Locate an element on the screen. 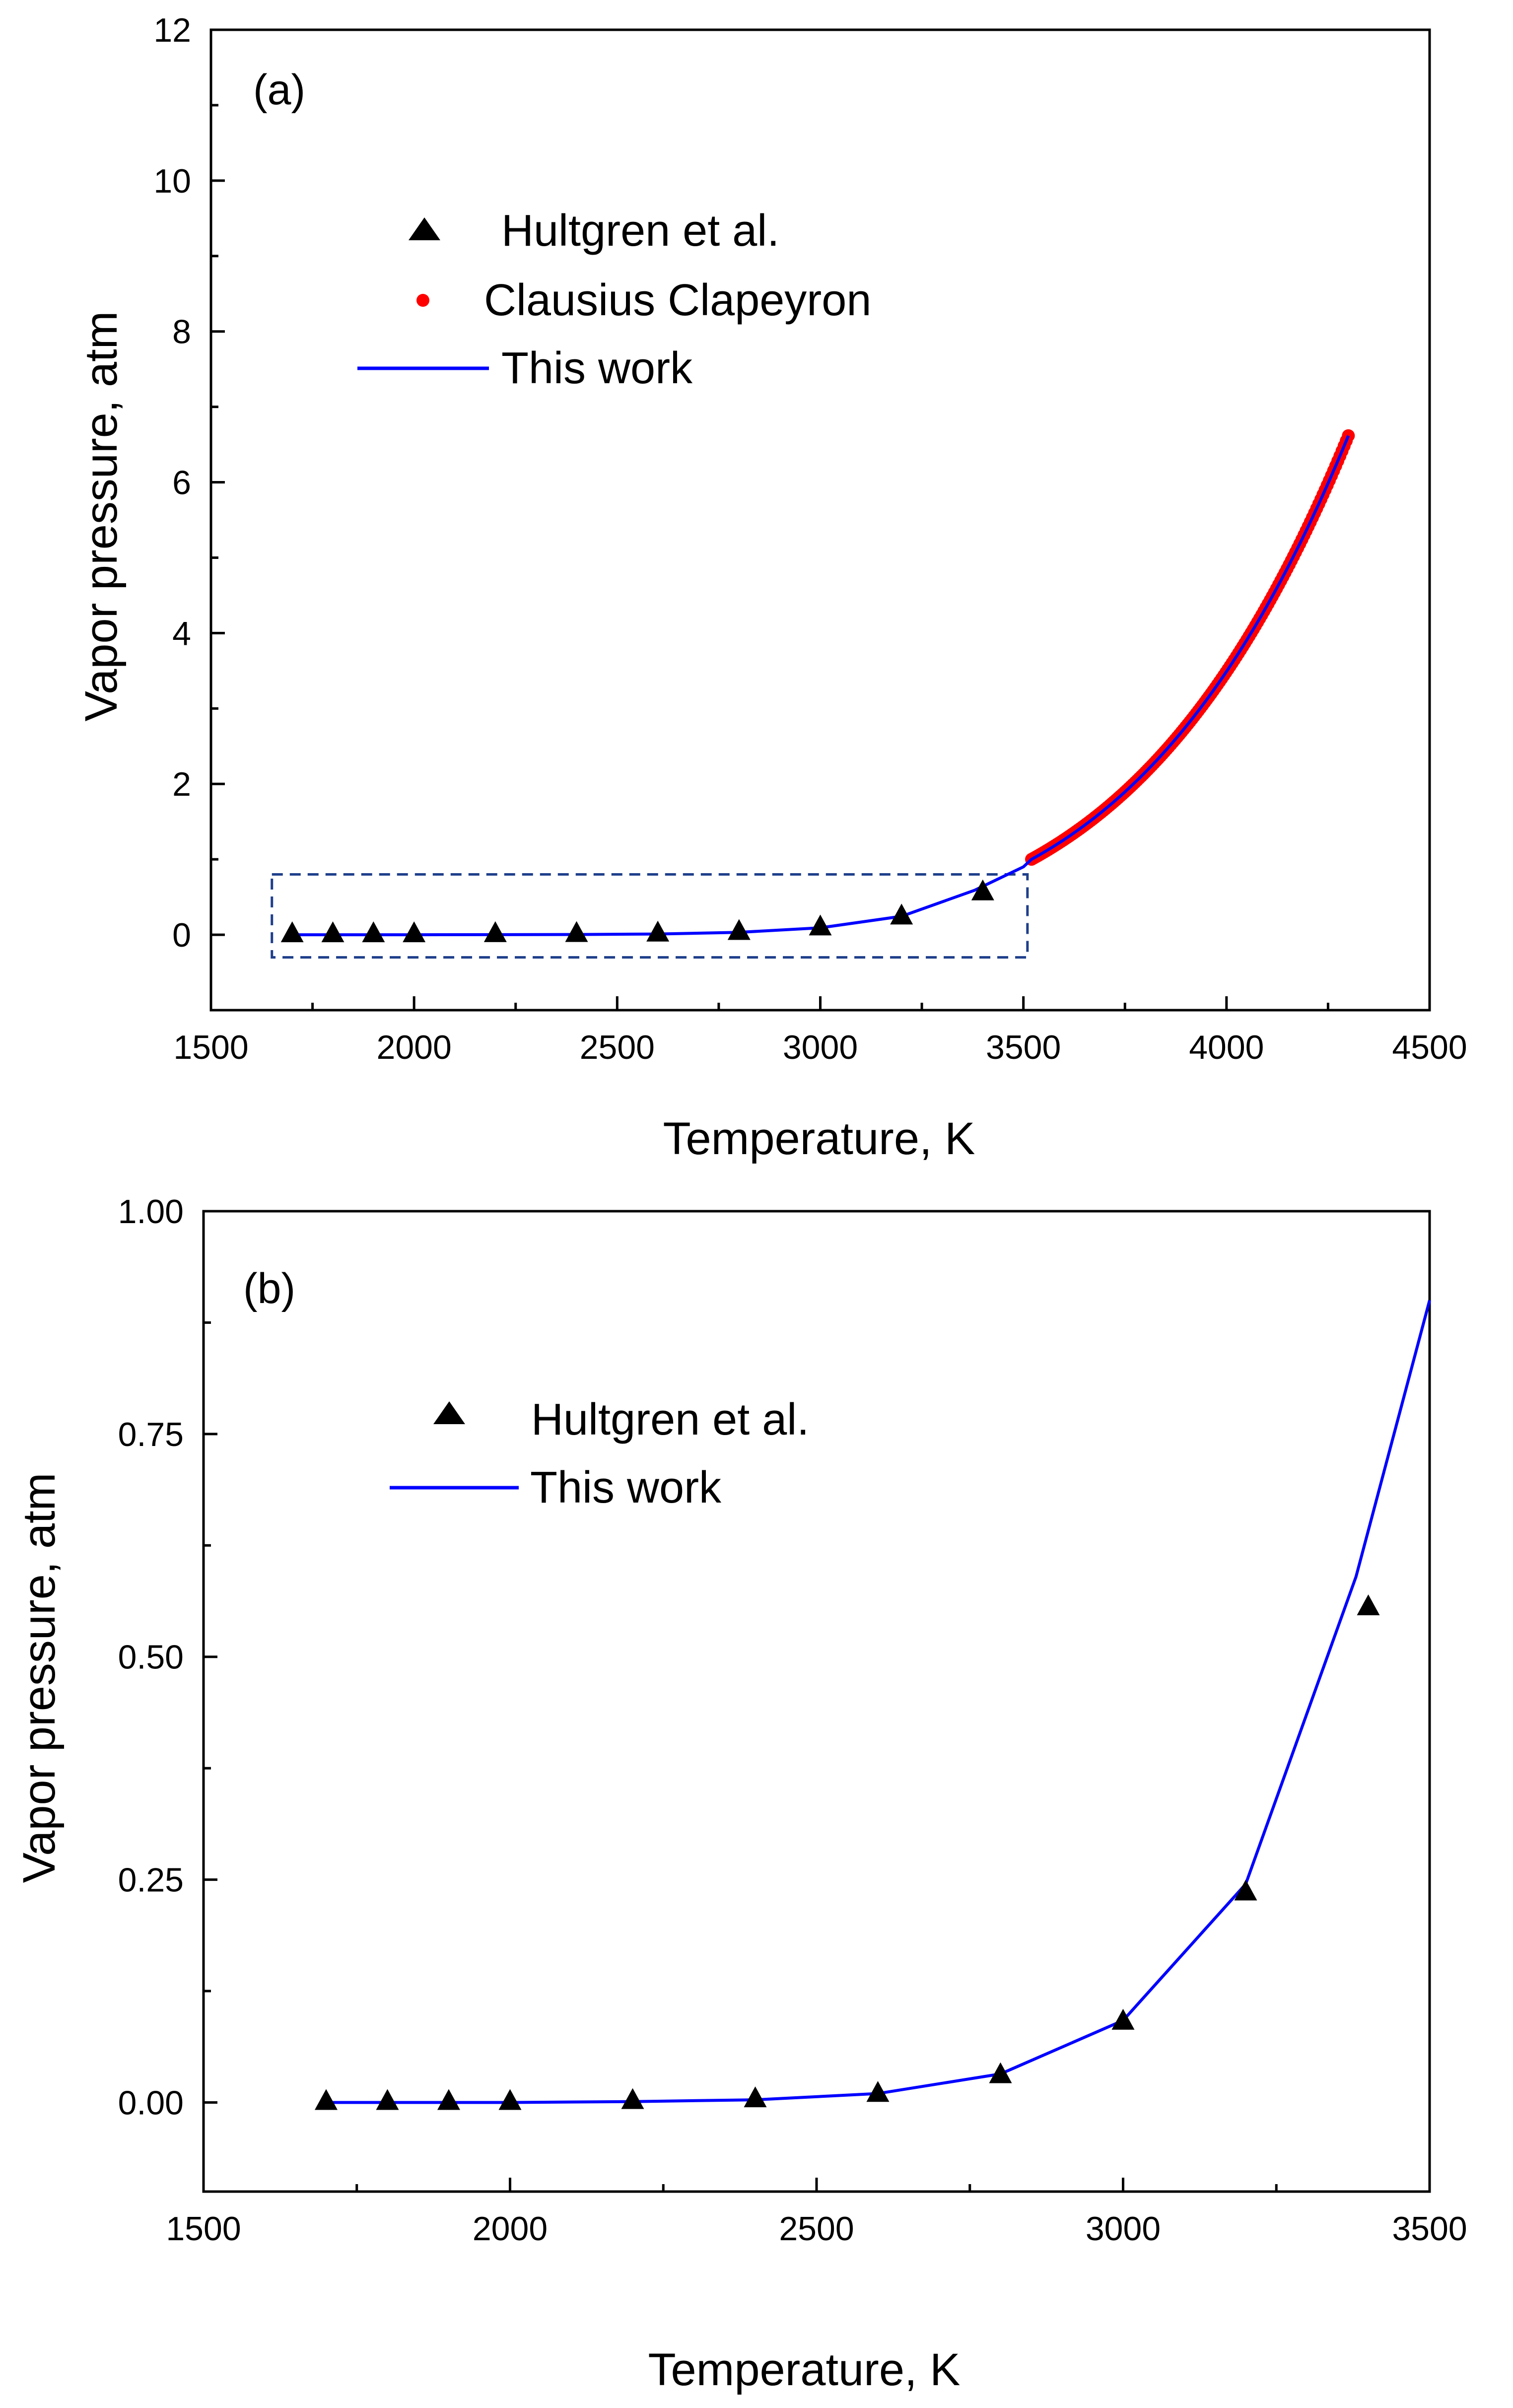 This screenshot has width=1513, height=2408. panel-a-y-tick-label: 6 is located at coordinates (181, 483).